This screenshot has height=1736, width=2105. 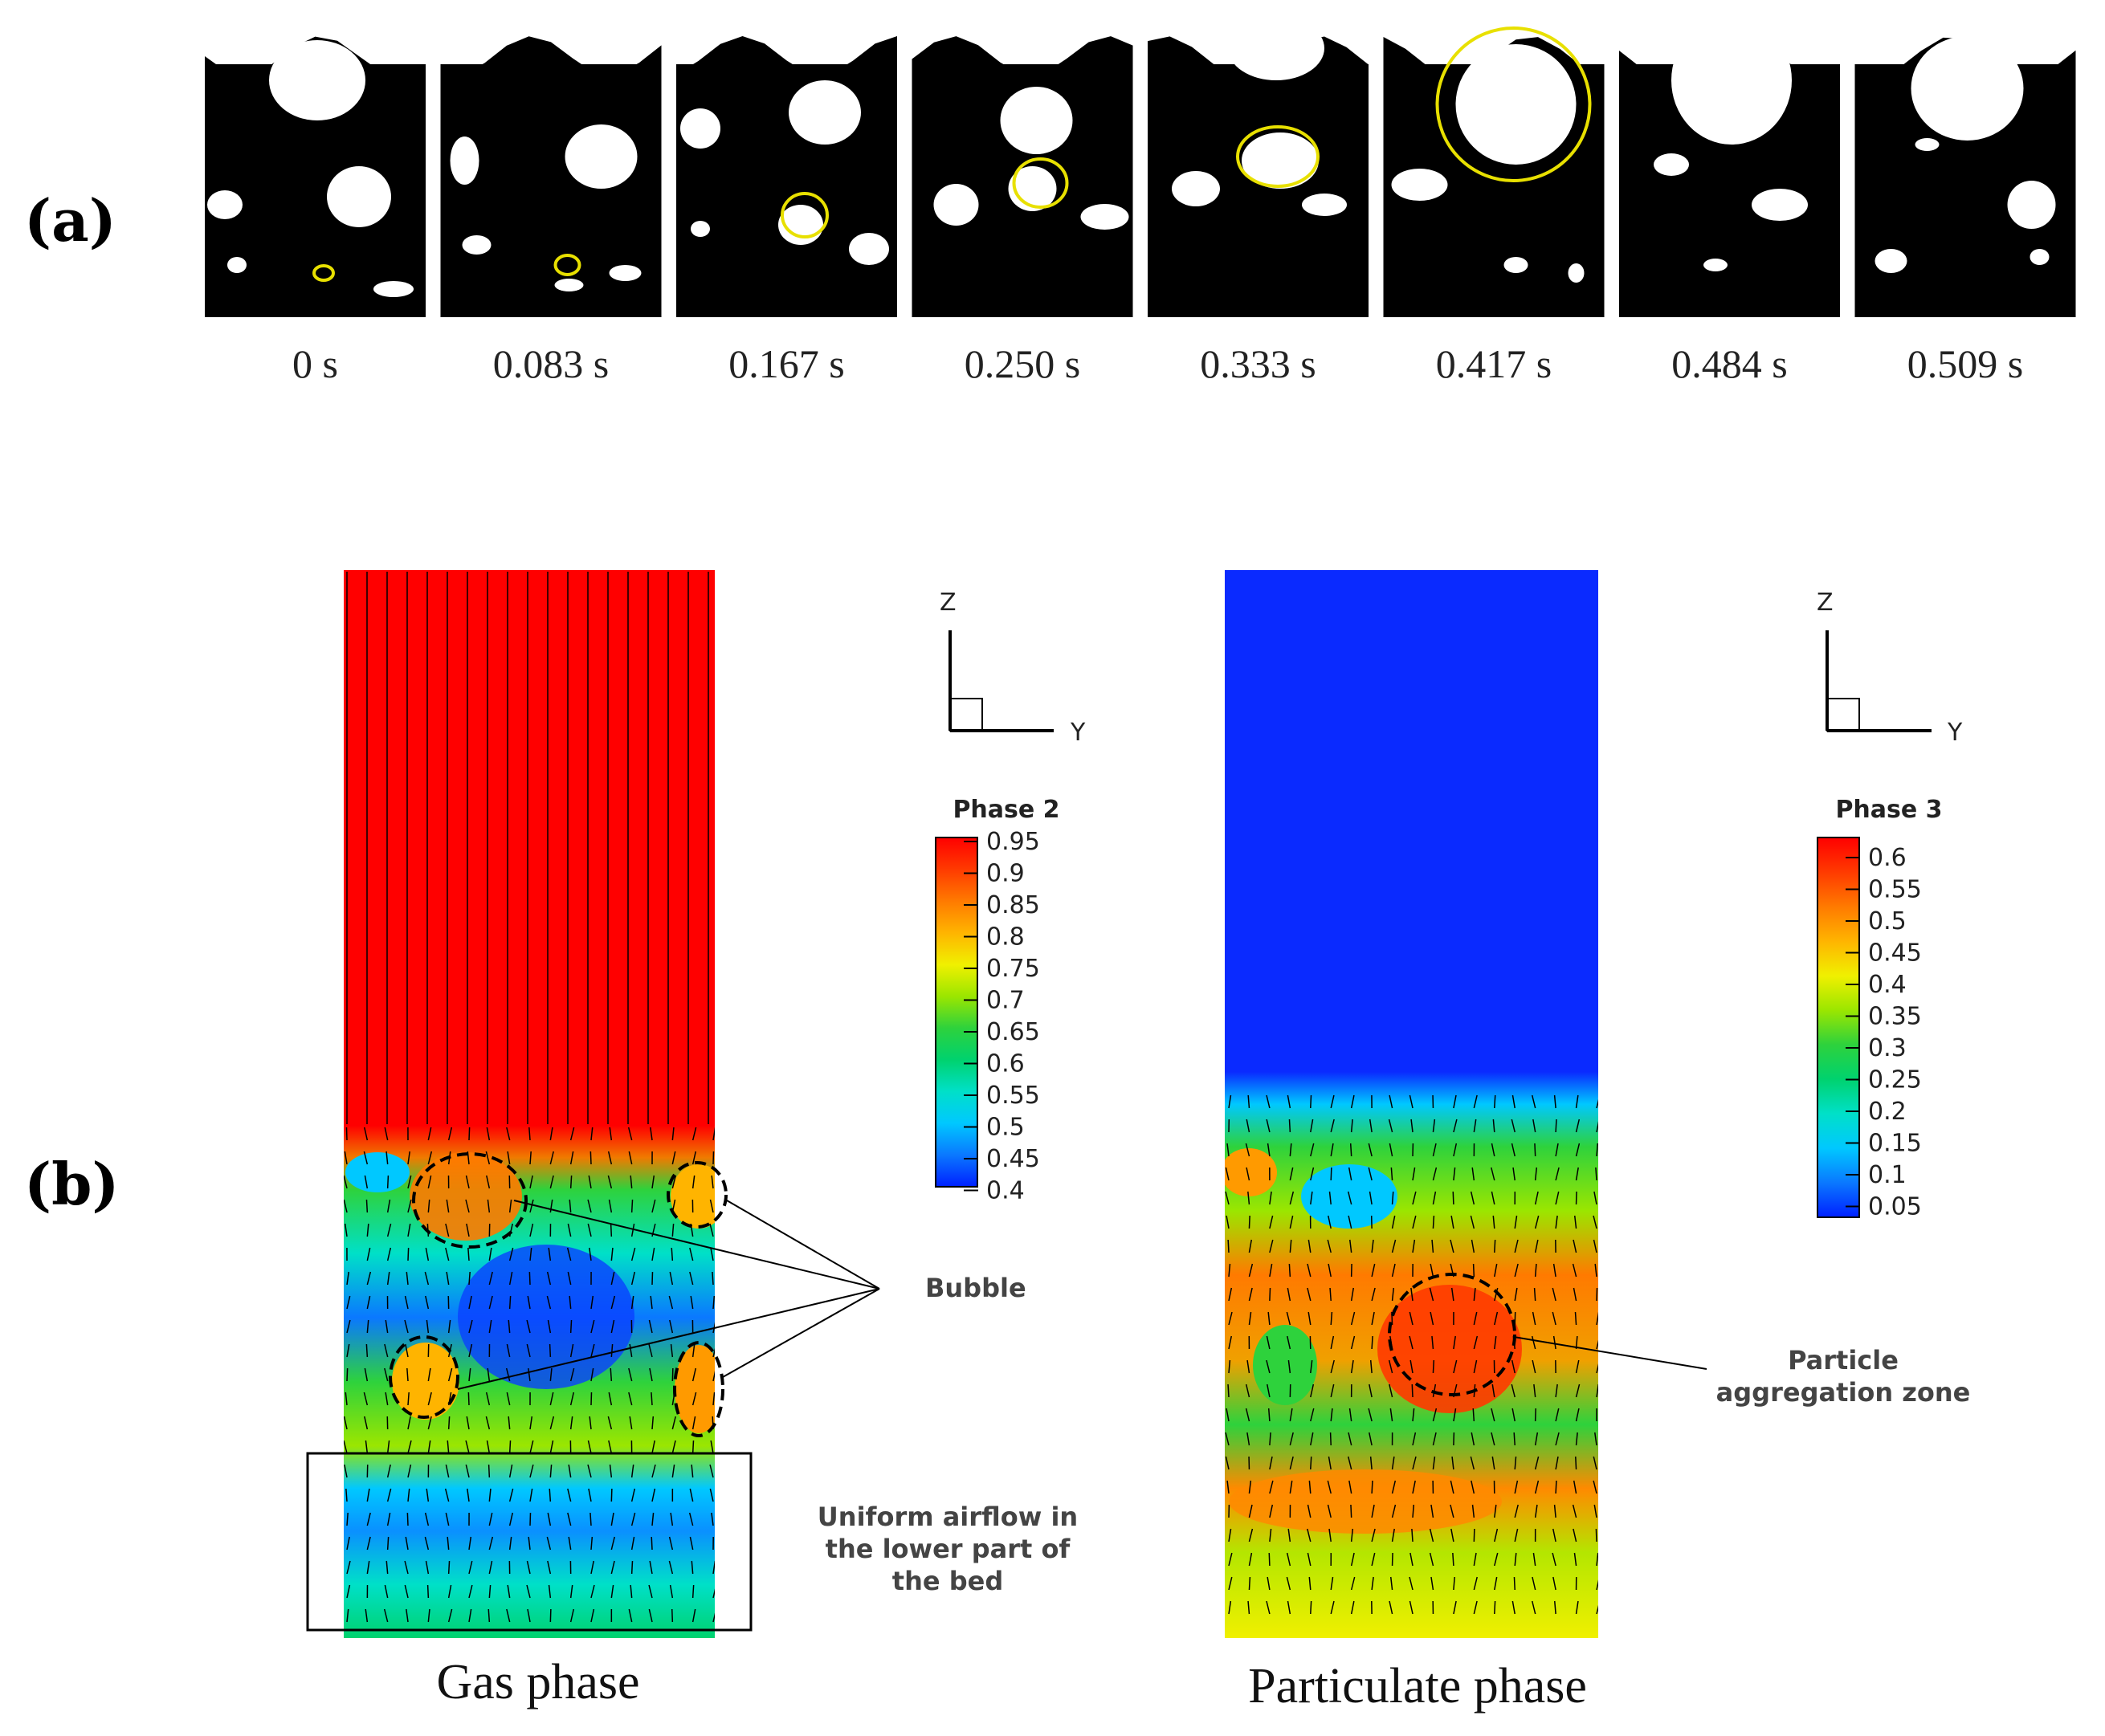 What do you see at coordinates (466, 1196) in the screenshot?
I see `gas-blob` at bounding box center [466, 1196].